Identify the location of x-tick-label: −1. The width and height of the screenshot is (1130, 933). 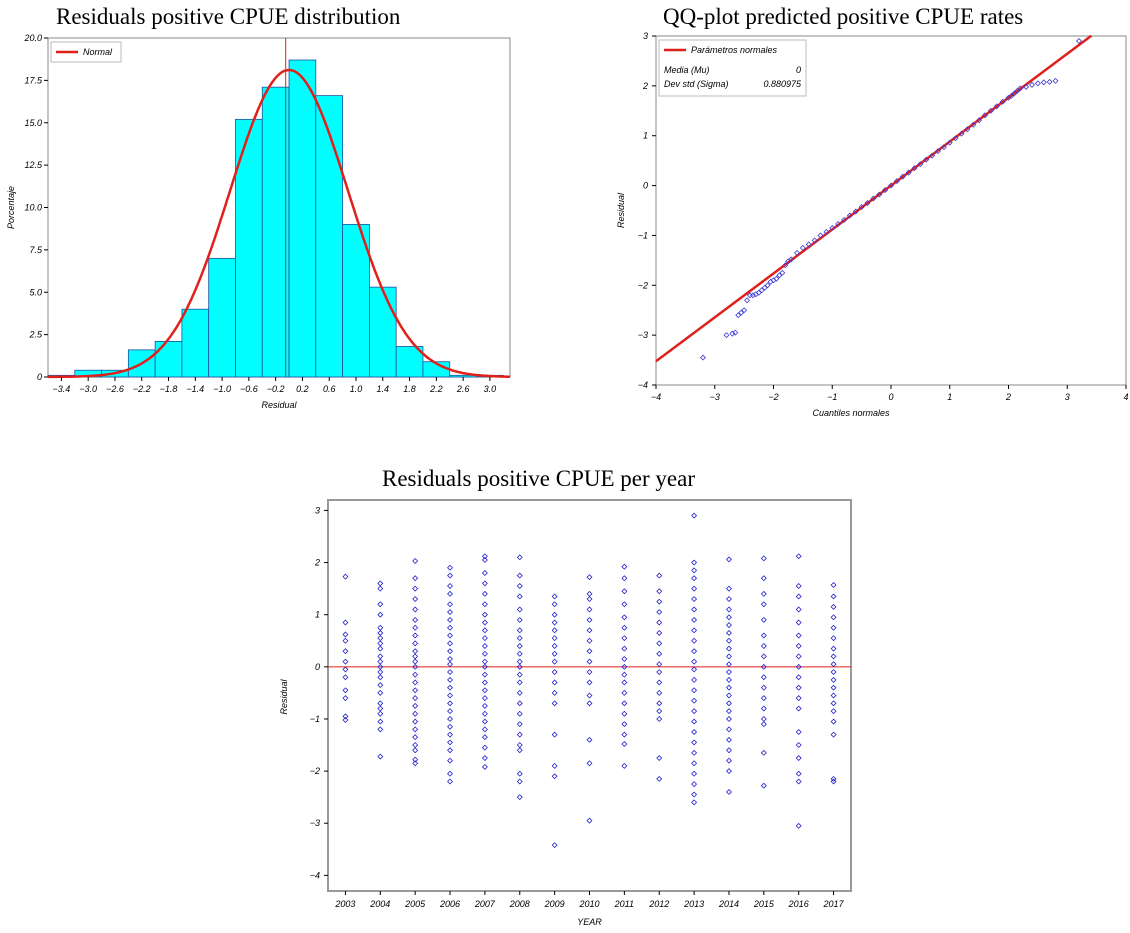
(832, 397).